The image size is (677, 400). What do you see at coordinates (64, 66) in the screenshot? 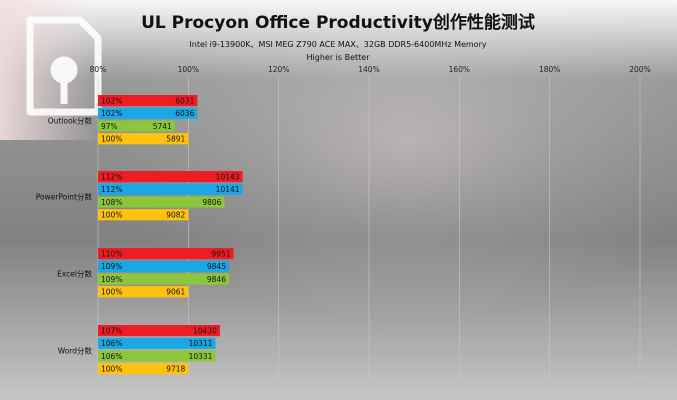
I see `document-logo-icon` at bounding box center [64, 66].